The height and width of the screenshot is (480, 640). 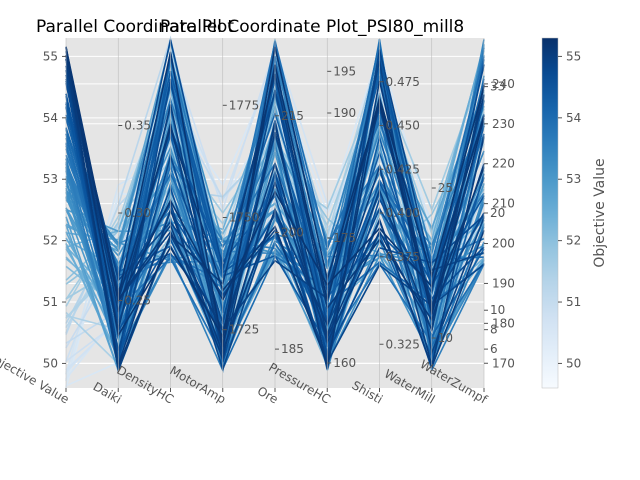 I want to click on right-axis-ticks: 170 180 190 200 210 220 230 240, so click(x=499, y=223).